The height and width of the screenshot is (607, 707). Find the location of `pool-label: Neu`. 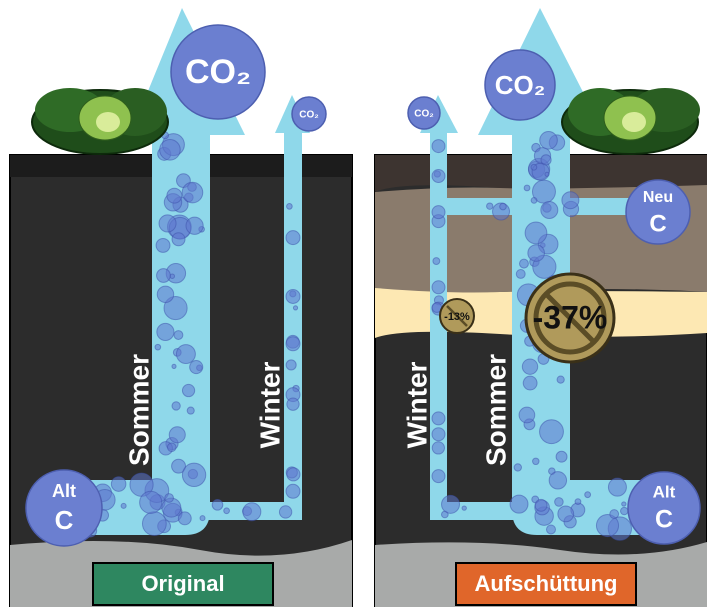

pool-label: Neu is located at coordinates (658, 197).